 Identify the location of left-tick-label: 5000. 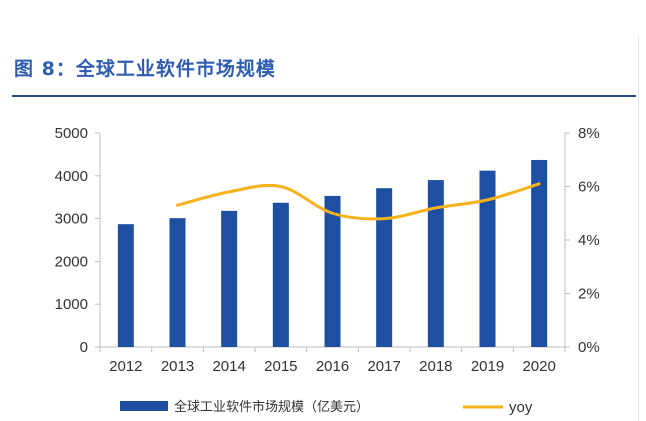
(71, 133).